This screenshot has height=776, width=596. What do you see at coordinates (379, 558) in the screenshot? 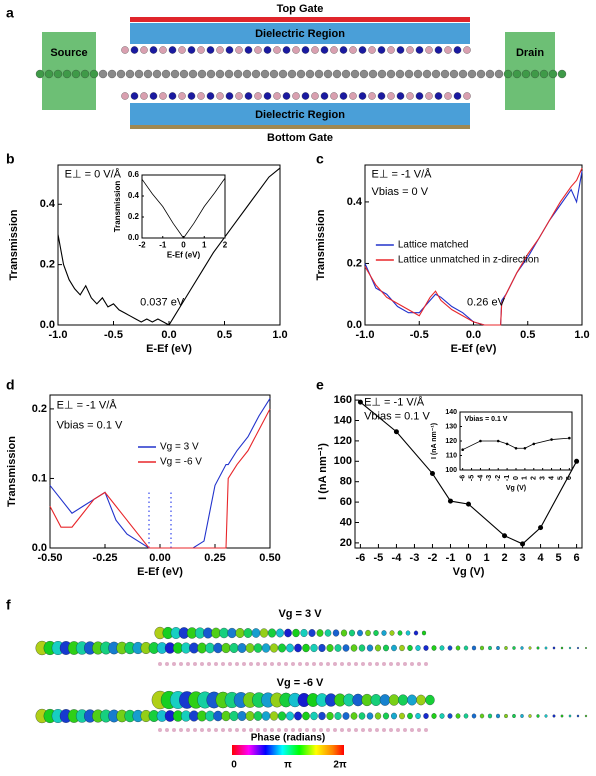
I see `x-tick-label: -5` at bounding box center [379, 558].